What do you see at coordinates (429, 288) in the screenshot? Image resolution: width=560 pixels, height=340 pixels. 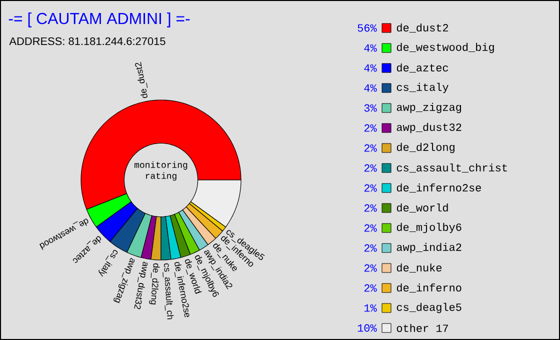 I see `legend-label: de_inferno` at bounding box center [429, 288].